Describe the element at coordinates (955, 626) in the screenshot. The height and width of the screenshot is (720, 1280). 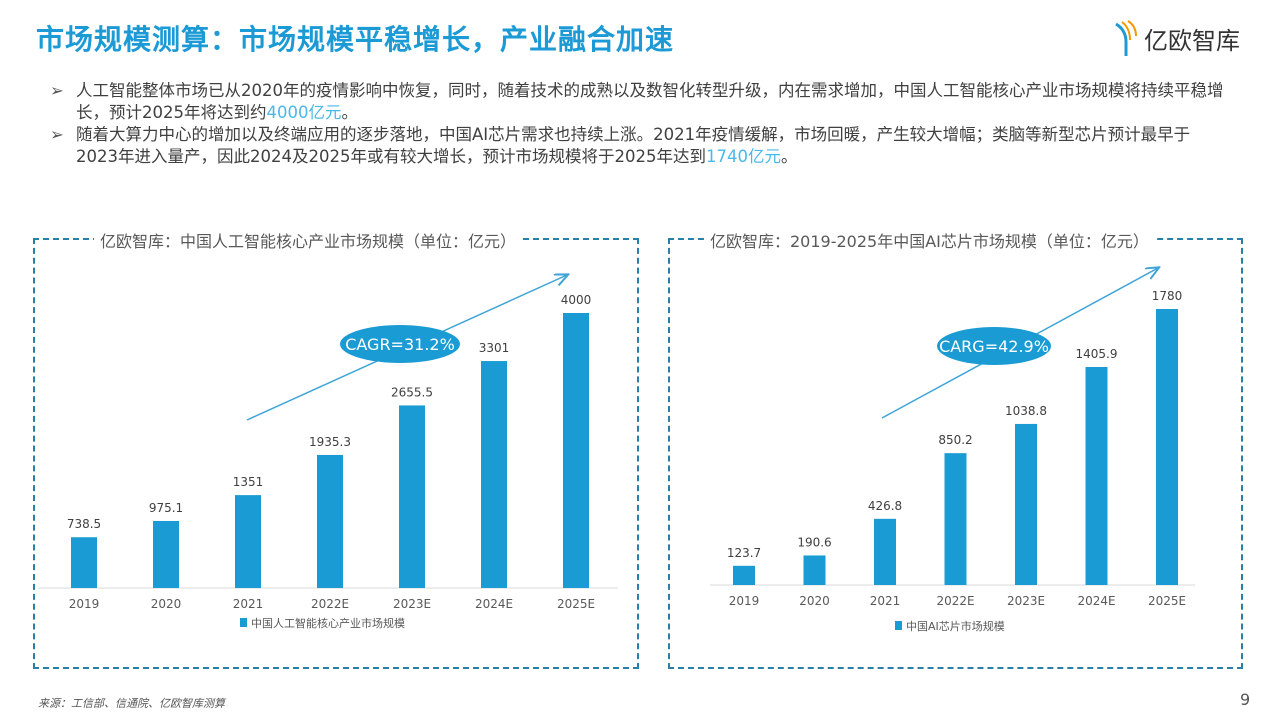
I see `legend-label: 中国AI芯片市场规模` at that location.